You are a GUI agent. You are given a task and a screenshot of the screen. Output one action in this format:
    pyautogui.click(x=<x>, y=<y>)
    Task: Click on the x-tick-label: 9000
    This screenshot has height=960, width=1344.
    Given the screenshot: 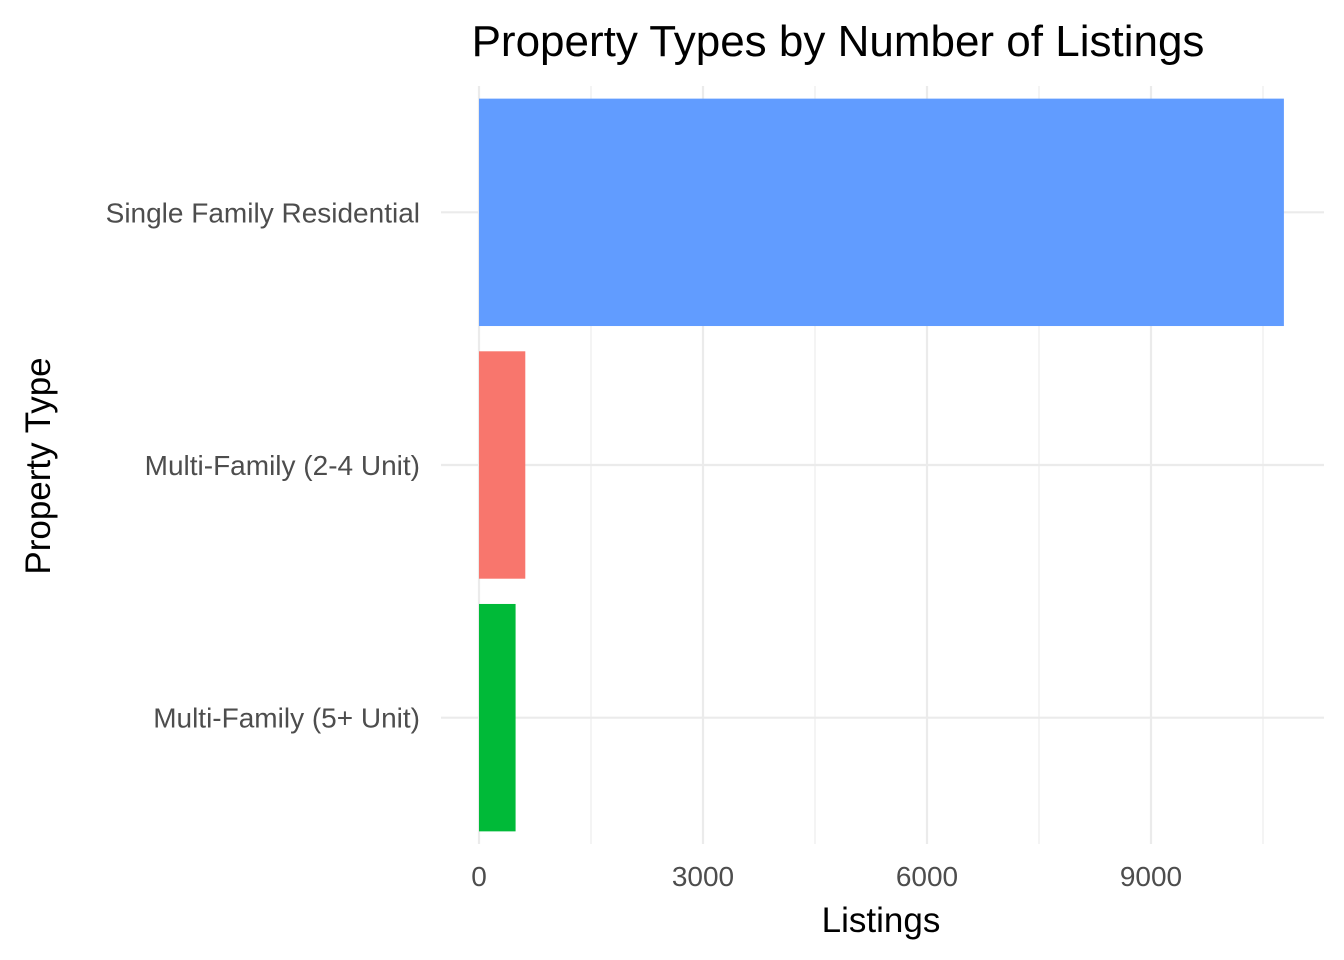 What is the action you would take?
    pyautogui.click(x=1151, y=876)
    